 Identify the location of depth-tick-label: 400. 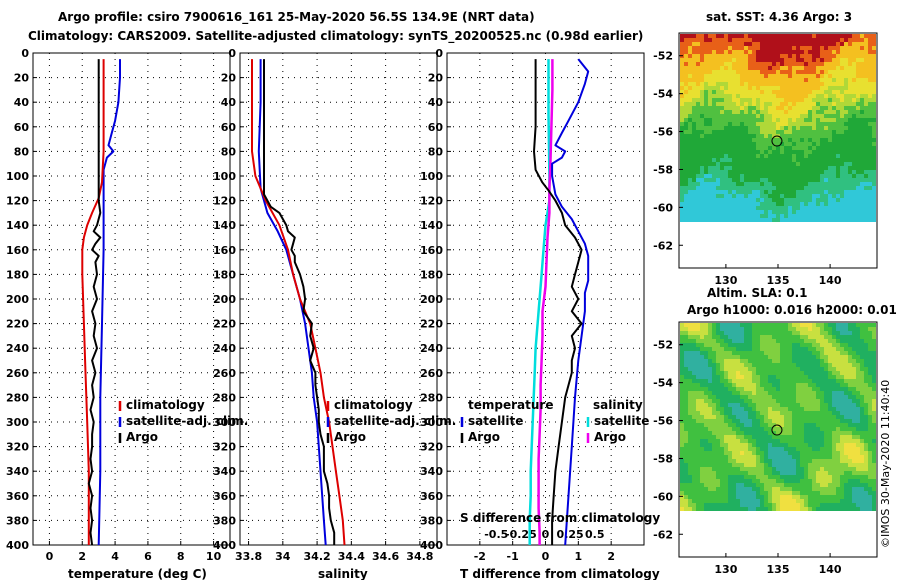
(224, 545).